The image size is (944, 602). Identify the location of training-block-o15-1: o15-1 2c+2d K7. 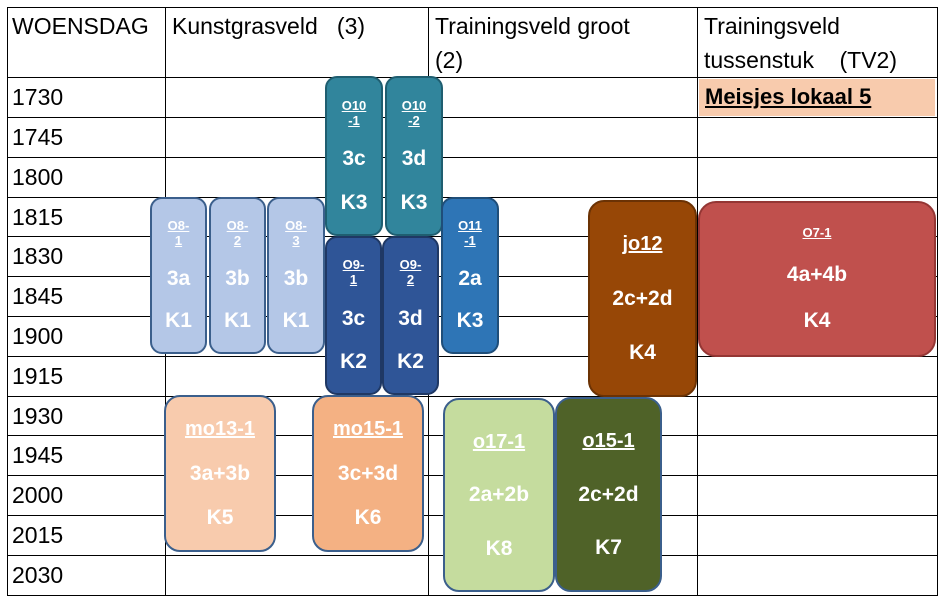
(608, 494).